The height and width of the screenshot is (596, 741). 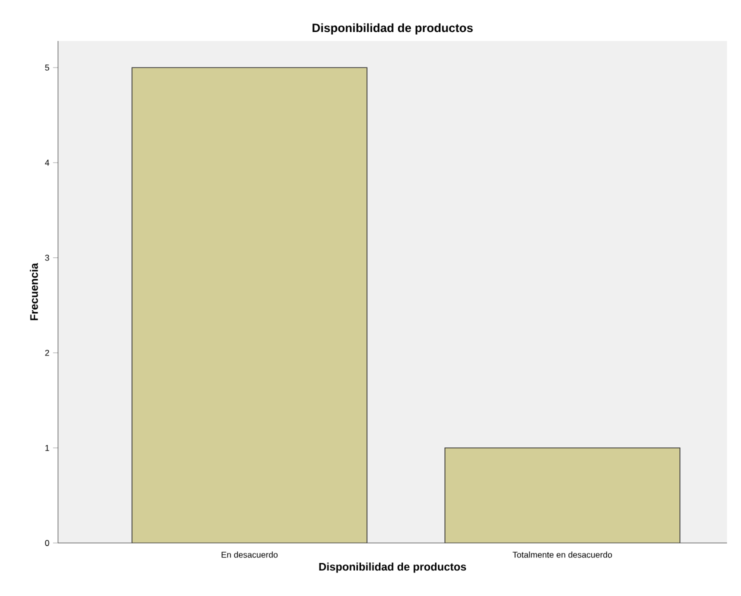 I want to click on y-tick-label: 1, so click(x=47, y=447).